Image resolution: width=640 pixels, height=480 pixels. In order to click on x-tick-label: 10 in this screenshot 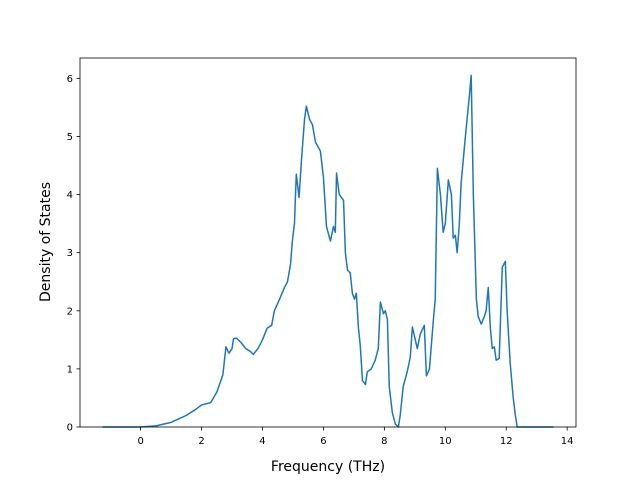, I will do `click(445, 441)`.